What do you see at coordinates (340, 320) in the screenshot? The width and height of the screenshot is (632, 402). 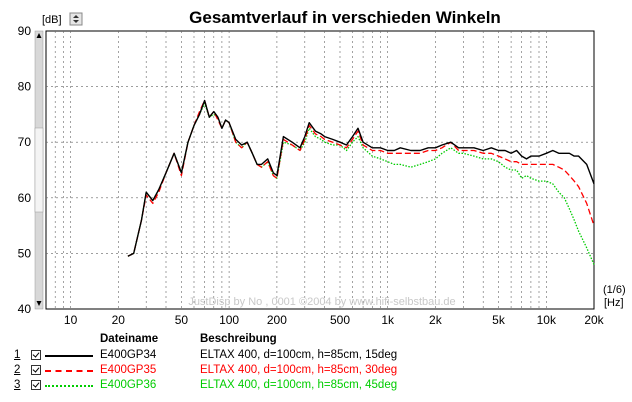 I see `x-tick-label: 500` at bounding box center [340, 320].